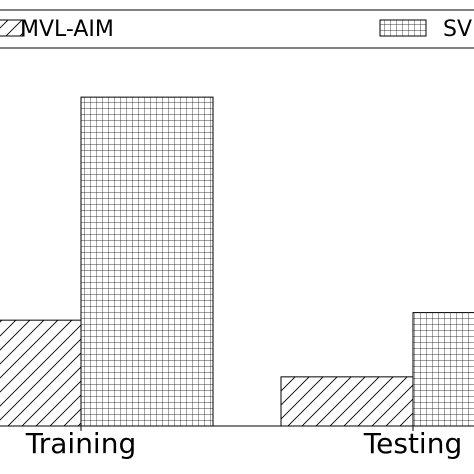 The image size is (474, 474). What do you see at coordinates (443, 369) in the screenshot?
I see `bar-sv-testing` at bounding box center [443, 369].